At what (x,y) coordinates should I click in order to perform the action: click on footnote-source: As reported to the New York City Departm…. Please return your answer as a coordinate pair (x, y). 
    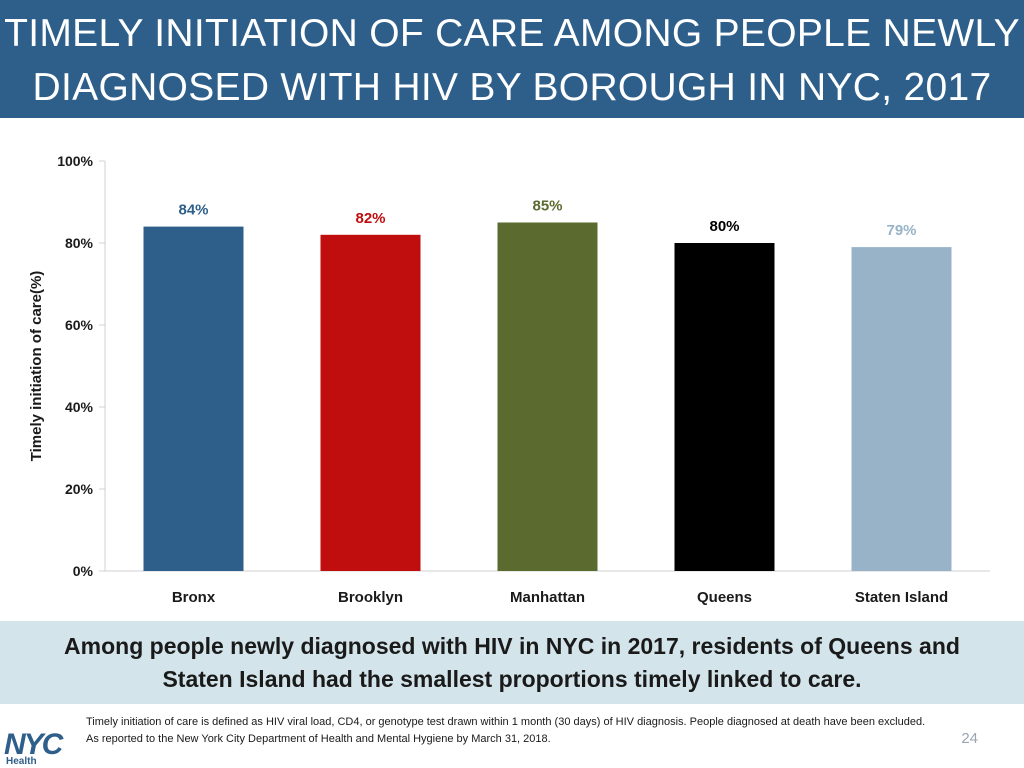
    Looking at the image, I should click on (318, 739).